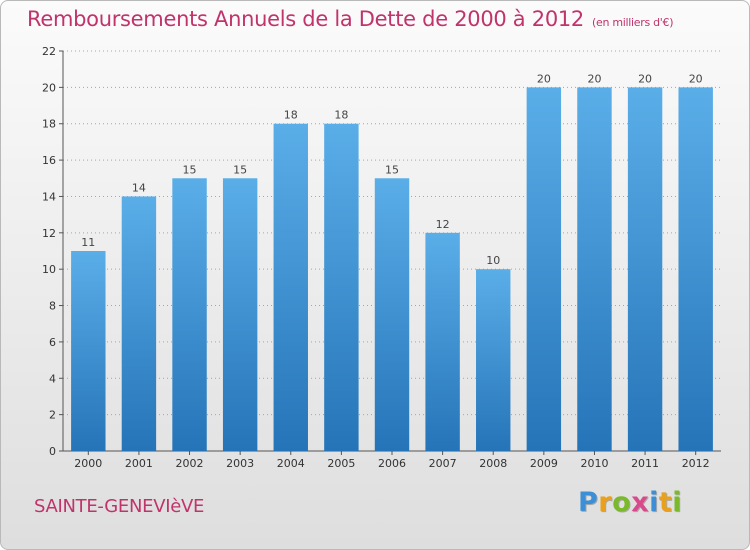  Describe the element at coordinates (392, 315) in the screenshot. I see `bar-2006` at that location.